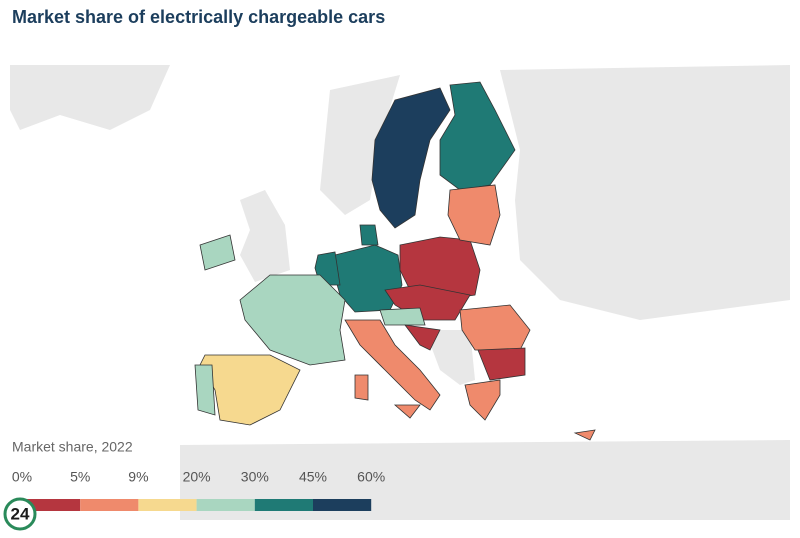 The image size is (800, 538). What do you see at coordinates (22, 477) in the screenshot?
I see `legend-tick-label: 0%` at bounding box center [22, 477].